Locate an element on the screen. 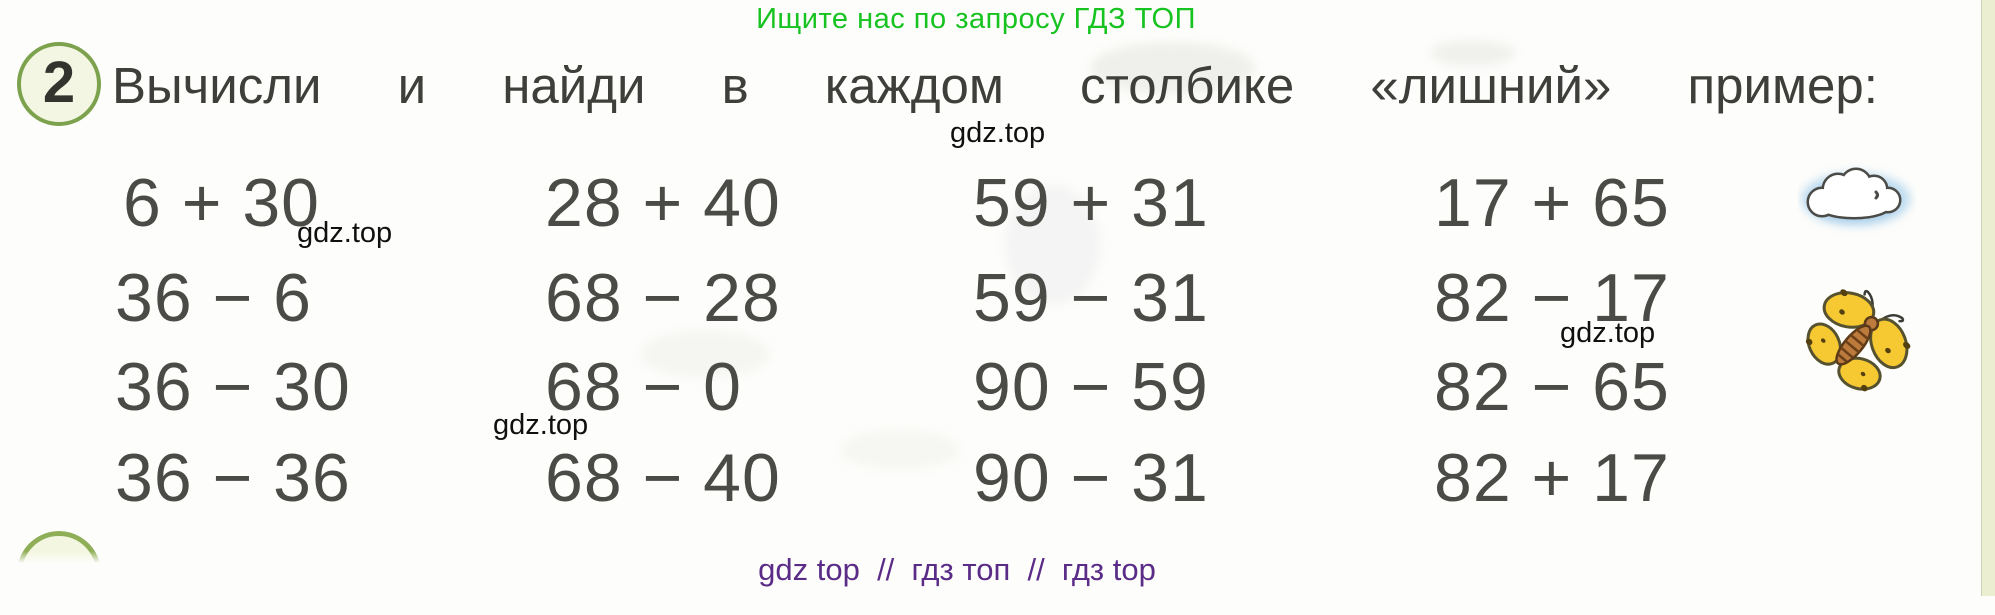 The height and width of the screenshot is (615, 1995). expression: 6 + 30 is located at coordinates (221, 203).